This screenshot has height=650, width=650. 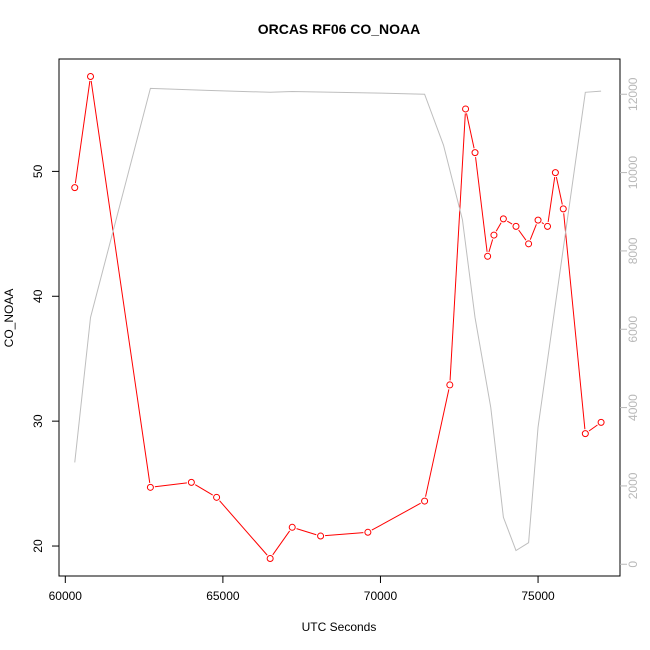 I want to click on y-tick-label-1: 30, so click(x=38, y=421).